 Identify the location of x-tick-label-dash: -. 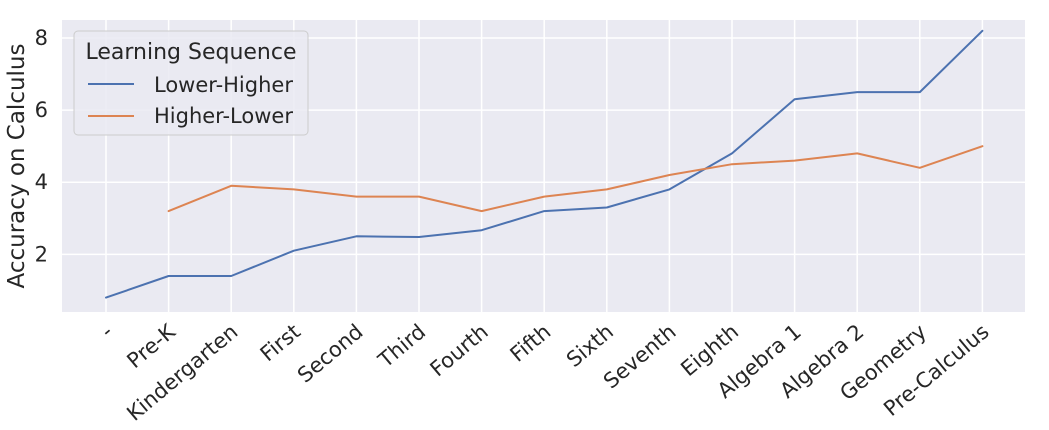
(106, 330).